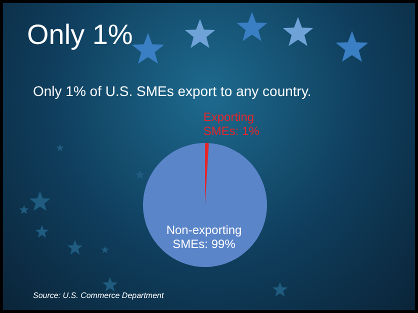 The height and width of the screenshot is (313, 418). I want to click on chart-subtitle: Only 1% of U.S. SMEs export to any country., so click(172, 91).